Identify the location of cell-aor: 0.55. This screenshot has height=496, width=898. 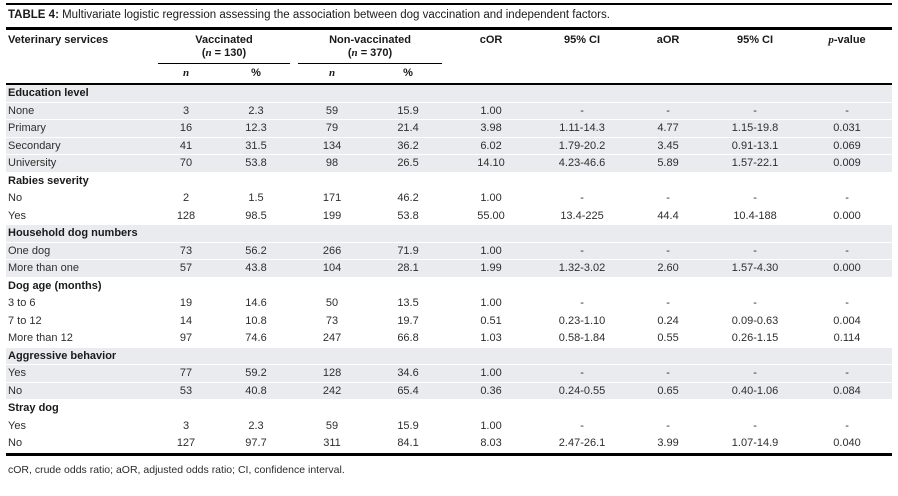
(668, 338).